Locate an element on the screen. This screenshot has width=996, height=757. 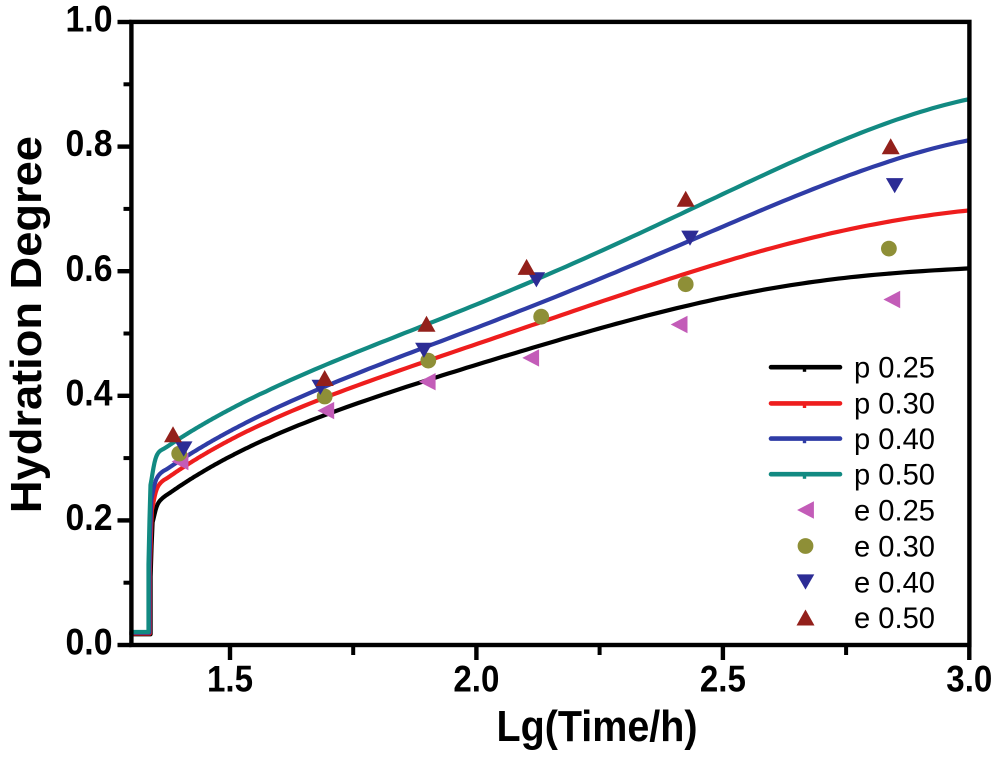
svg-text: 3.0 is located at coordinates (969, 679).